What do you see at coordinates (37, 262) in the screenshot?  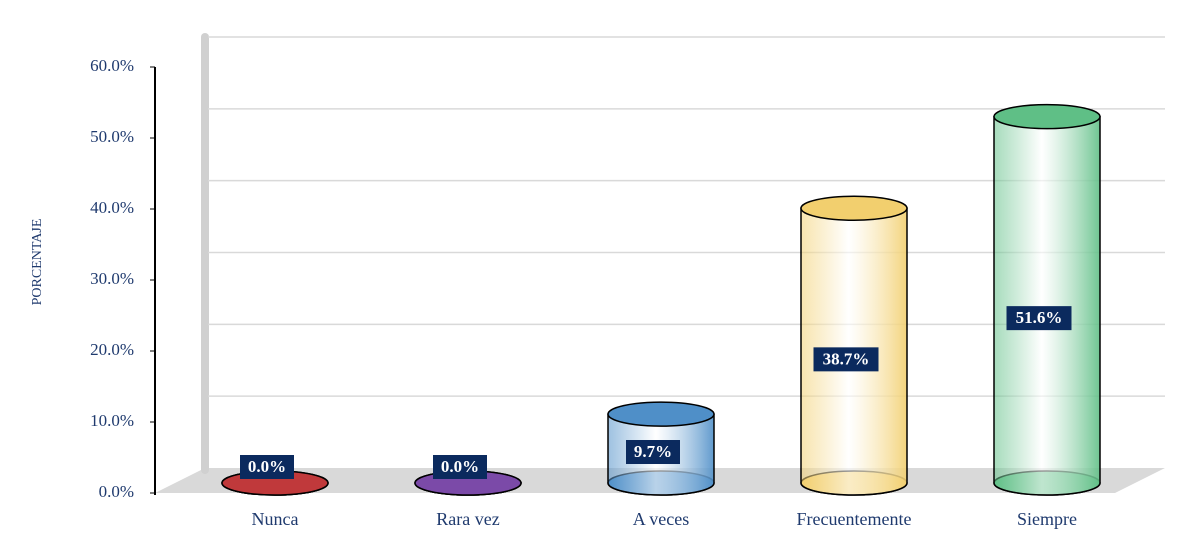 I see `y-axis-label: PORCENTAJE` at bounding box center [37, 262].